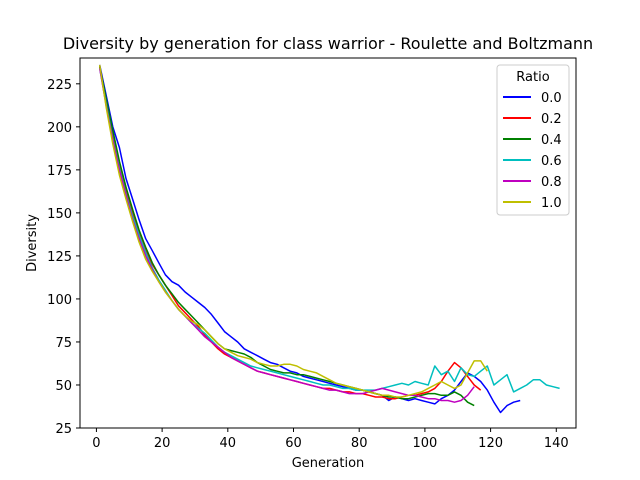 This screenshot has height=480, width=640. Describe the element at coordinates (556, 443) in the screenshot. I see `x-tick-label: 140` at that location.